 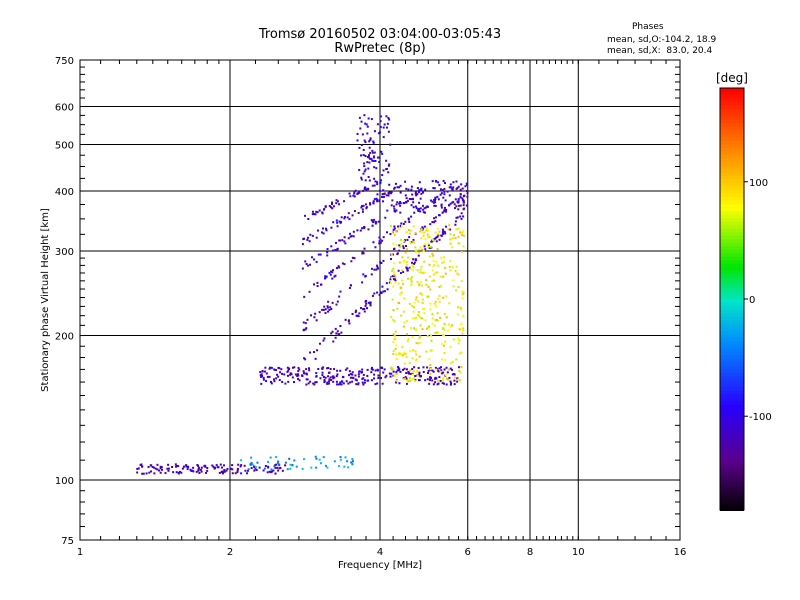 What do you see at coordinates (758, 183) in the screenshot?
I see `colorbar-tick-label: 100` at bounding box center [758, 183].